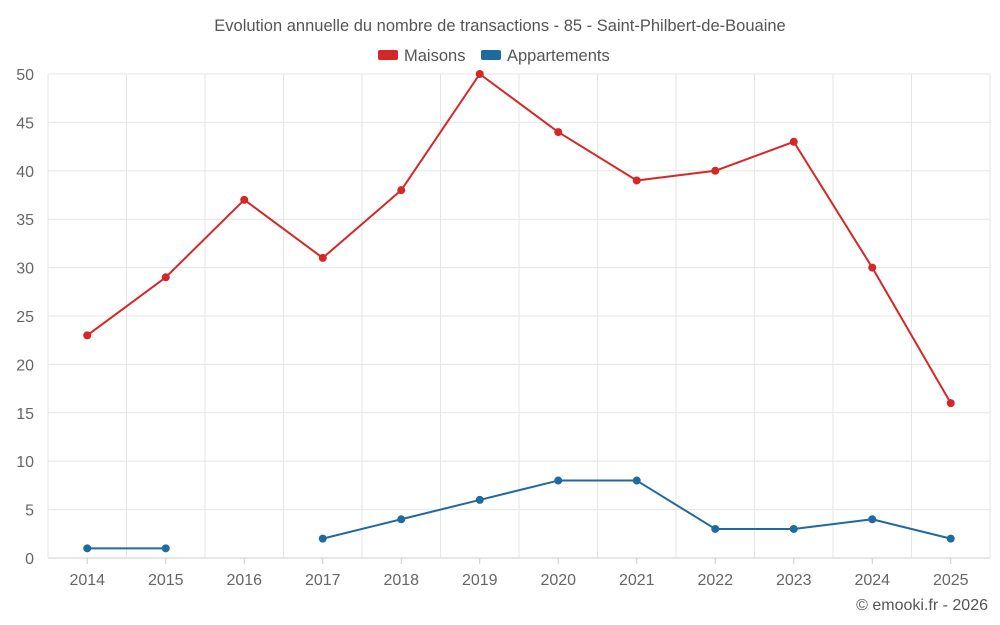  I want to click on y-tick-label-45: 45, so click(25, 123).